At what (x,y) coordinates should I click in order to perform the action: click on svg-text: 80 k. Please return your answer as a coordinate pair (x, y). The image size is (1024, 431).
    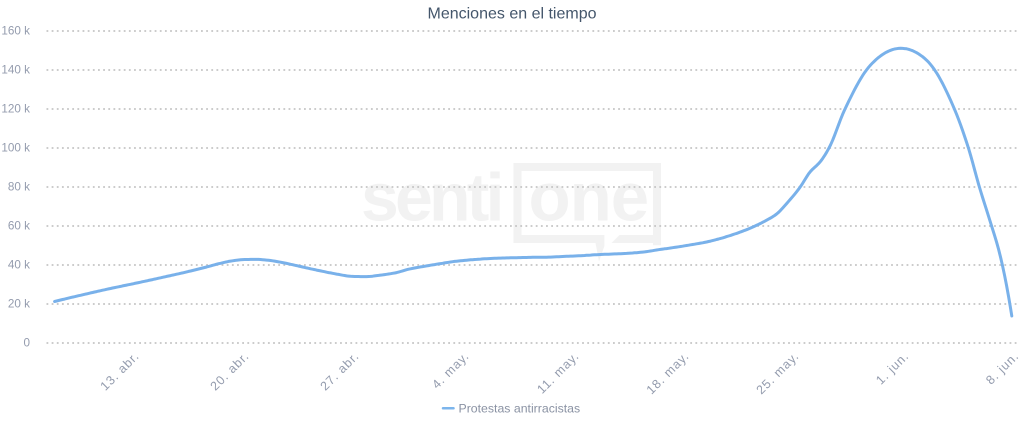
    Looking at the image, I should click on (19, 187).